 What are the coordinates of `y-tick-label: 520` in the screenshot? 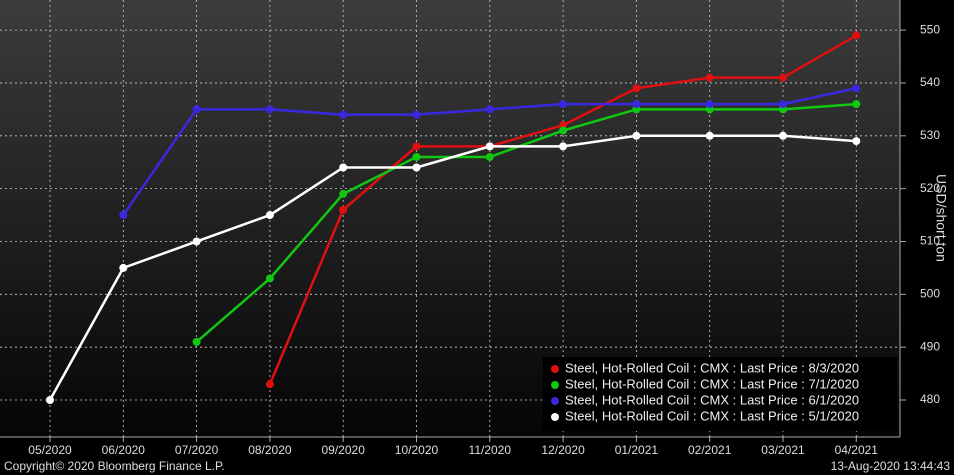 It's located at (930, 188).